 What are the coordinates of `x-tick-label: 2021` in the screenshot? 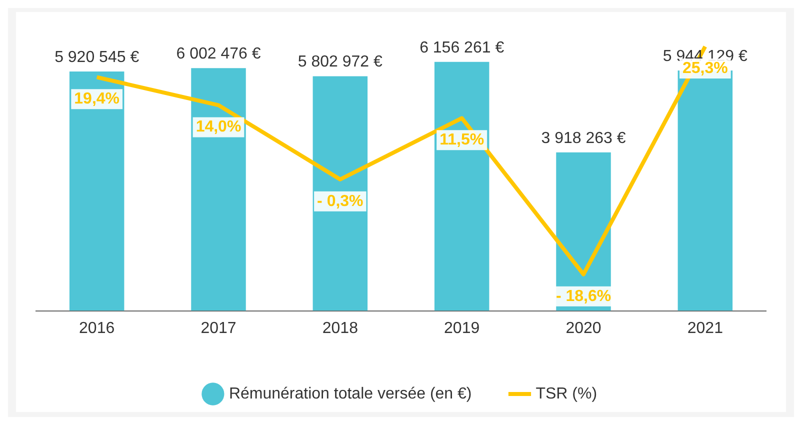 It's located at (705, 328).